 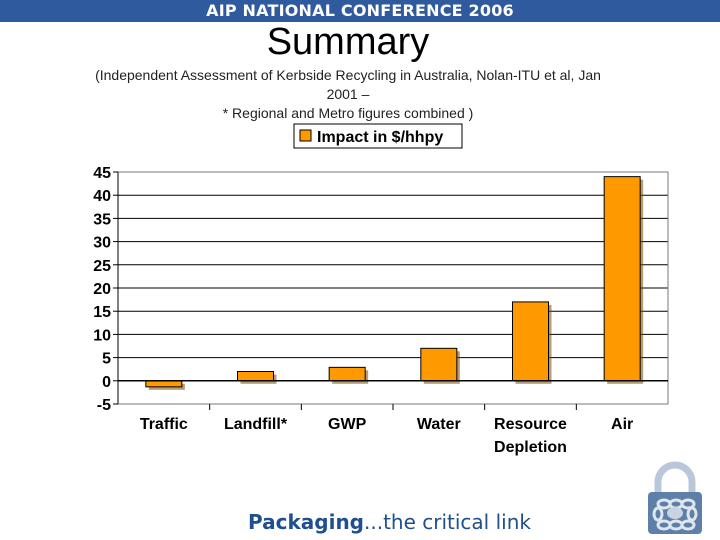 What do you see at coordinates (348, 113) in the screenshot?
I see `subtitle-line-3: * Regional and Metro figures combined )` at bounding box center [348, 113].